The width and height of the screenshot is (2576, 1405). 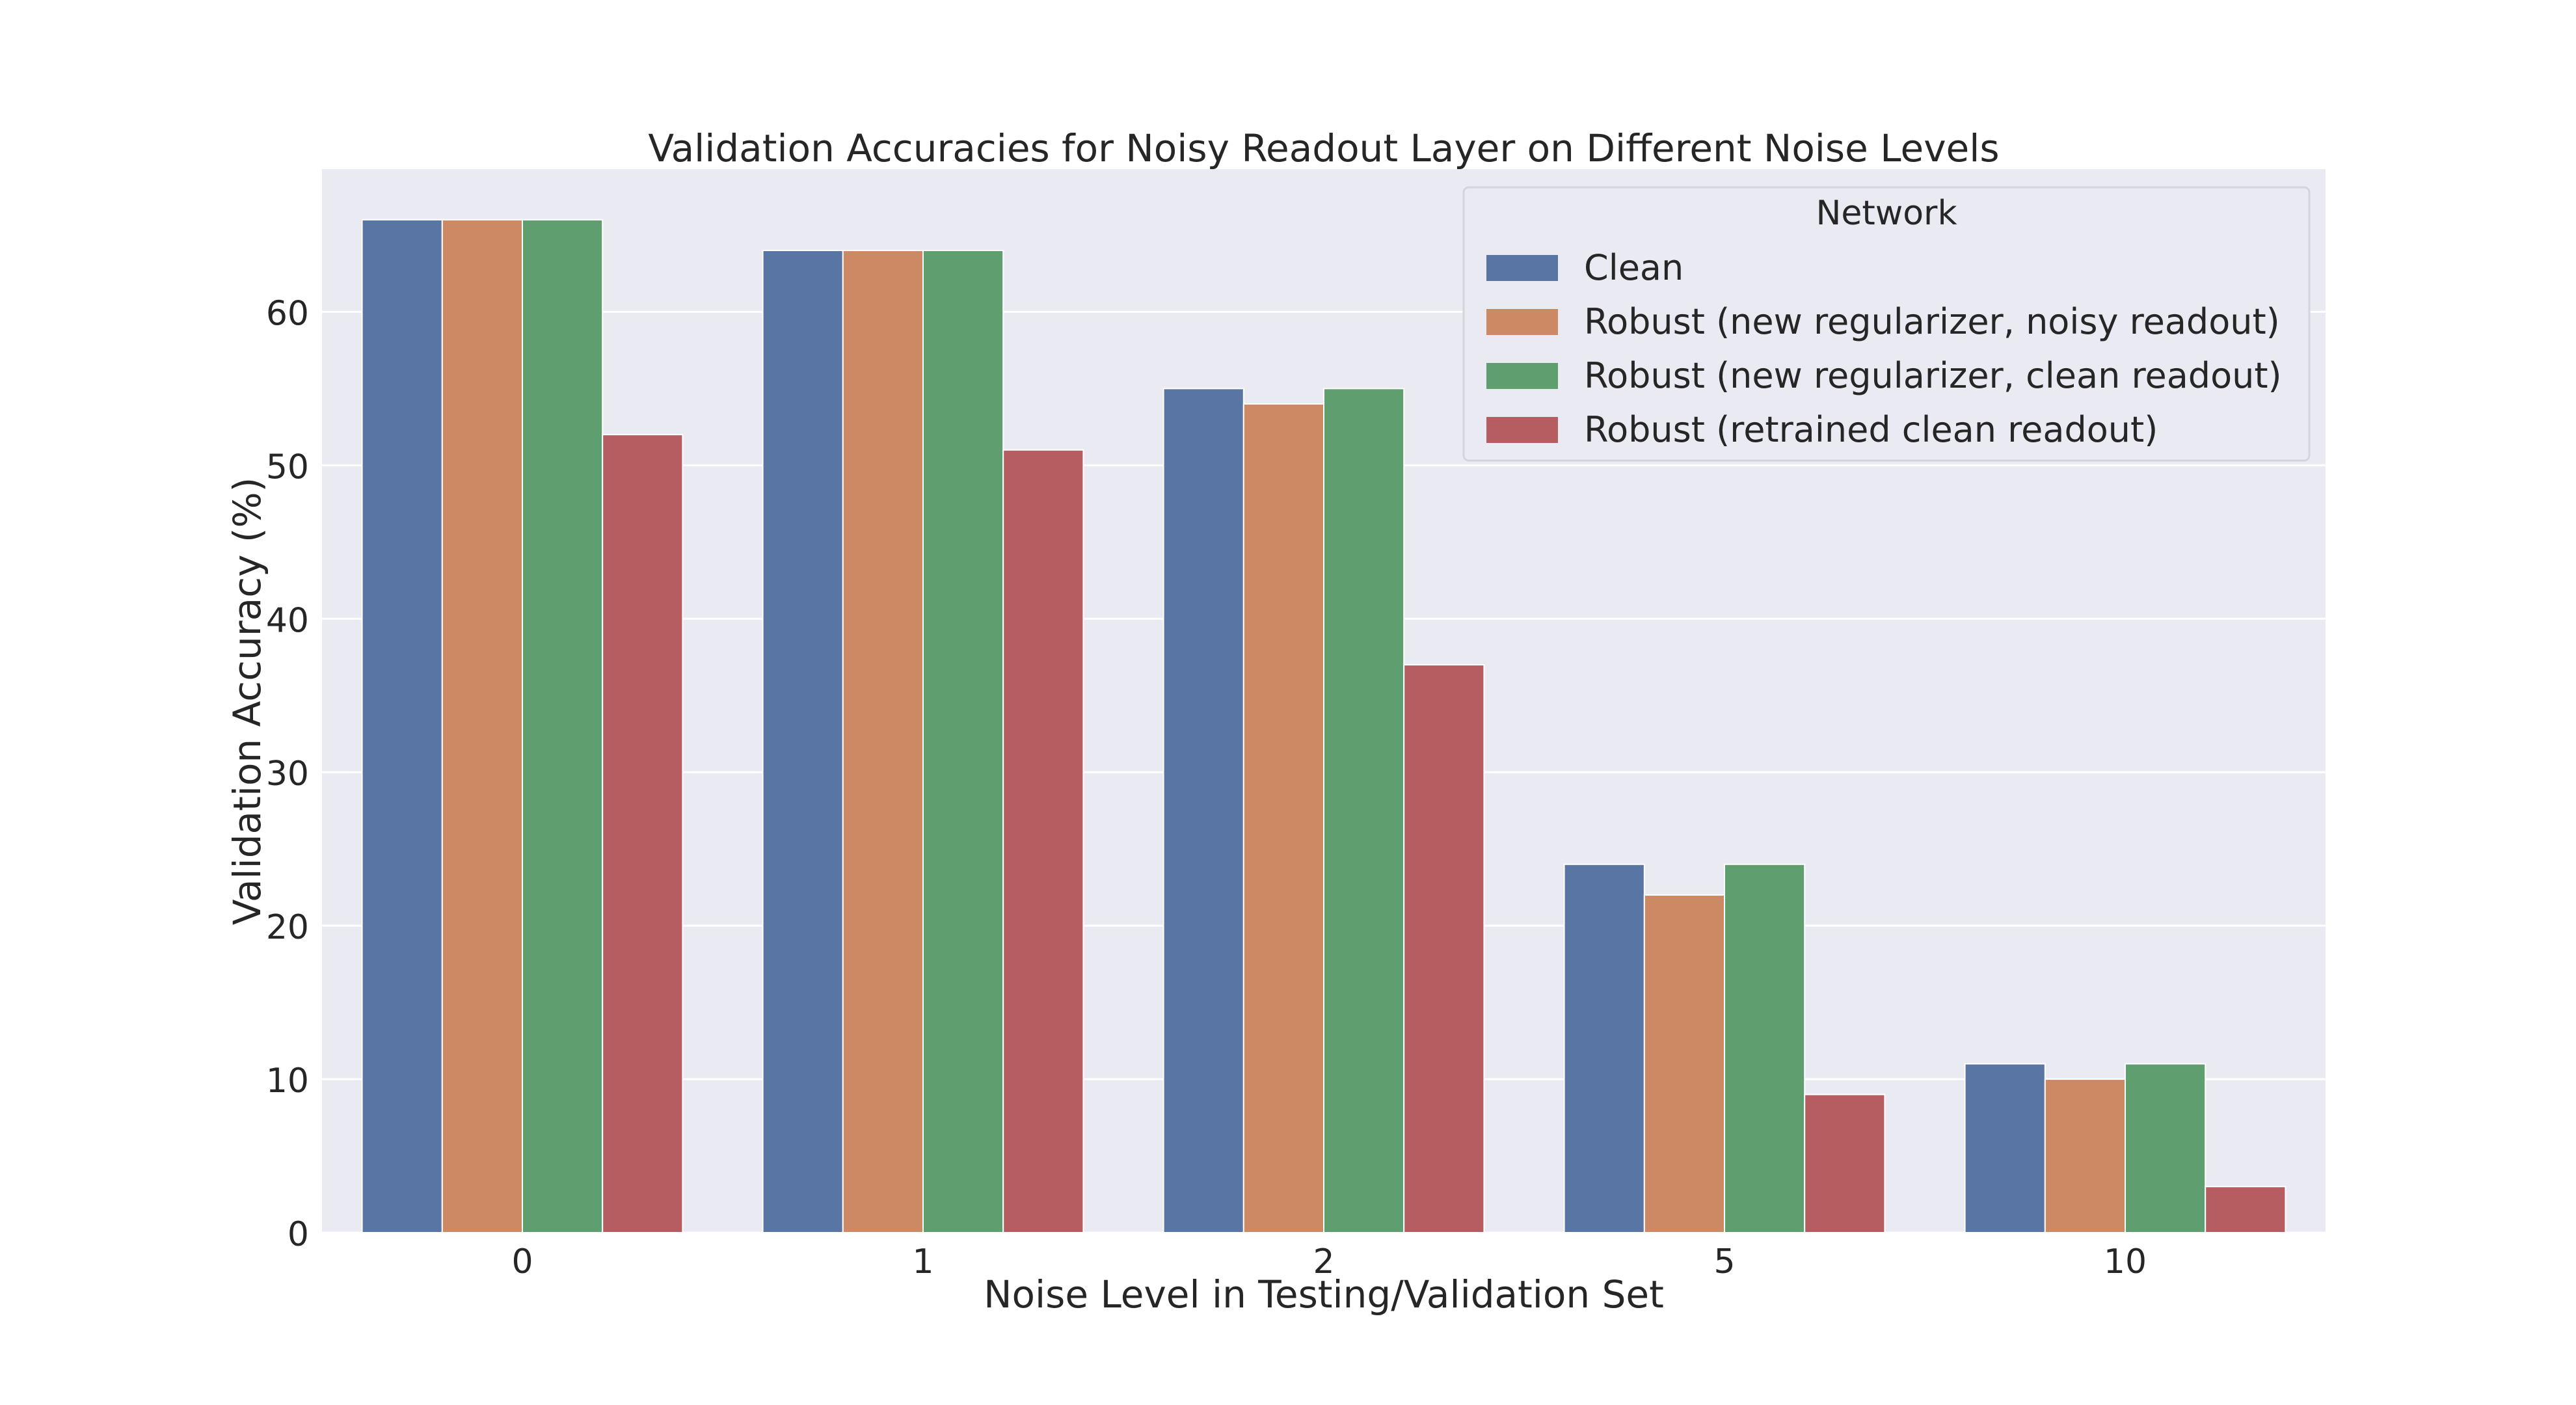 What do you see at coordinates (1886, 213) in the screenshot?
I see `legend-title: Network` at bounding box center [1886, 213].